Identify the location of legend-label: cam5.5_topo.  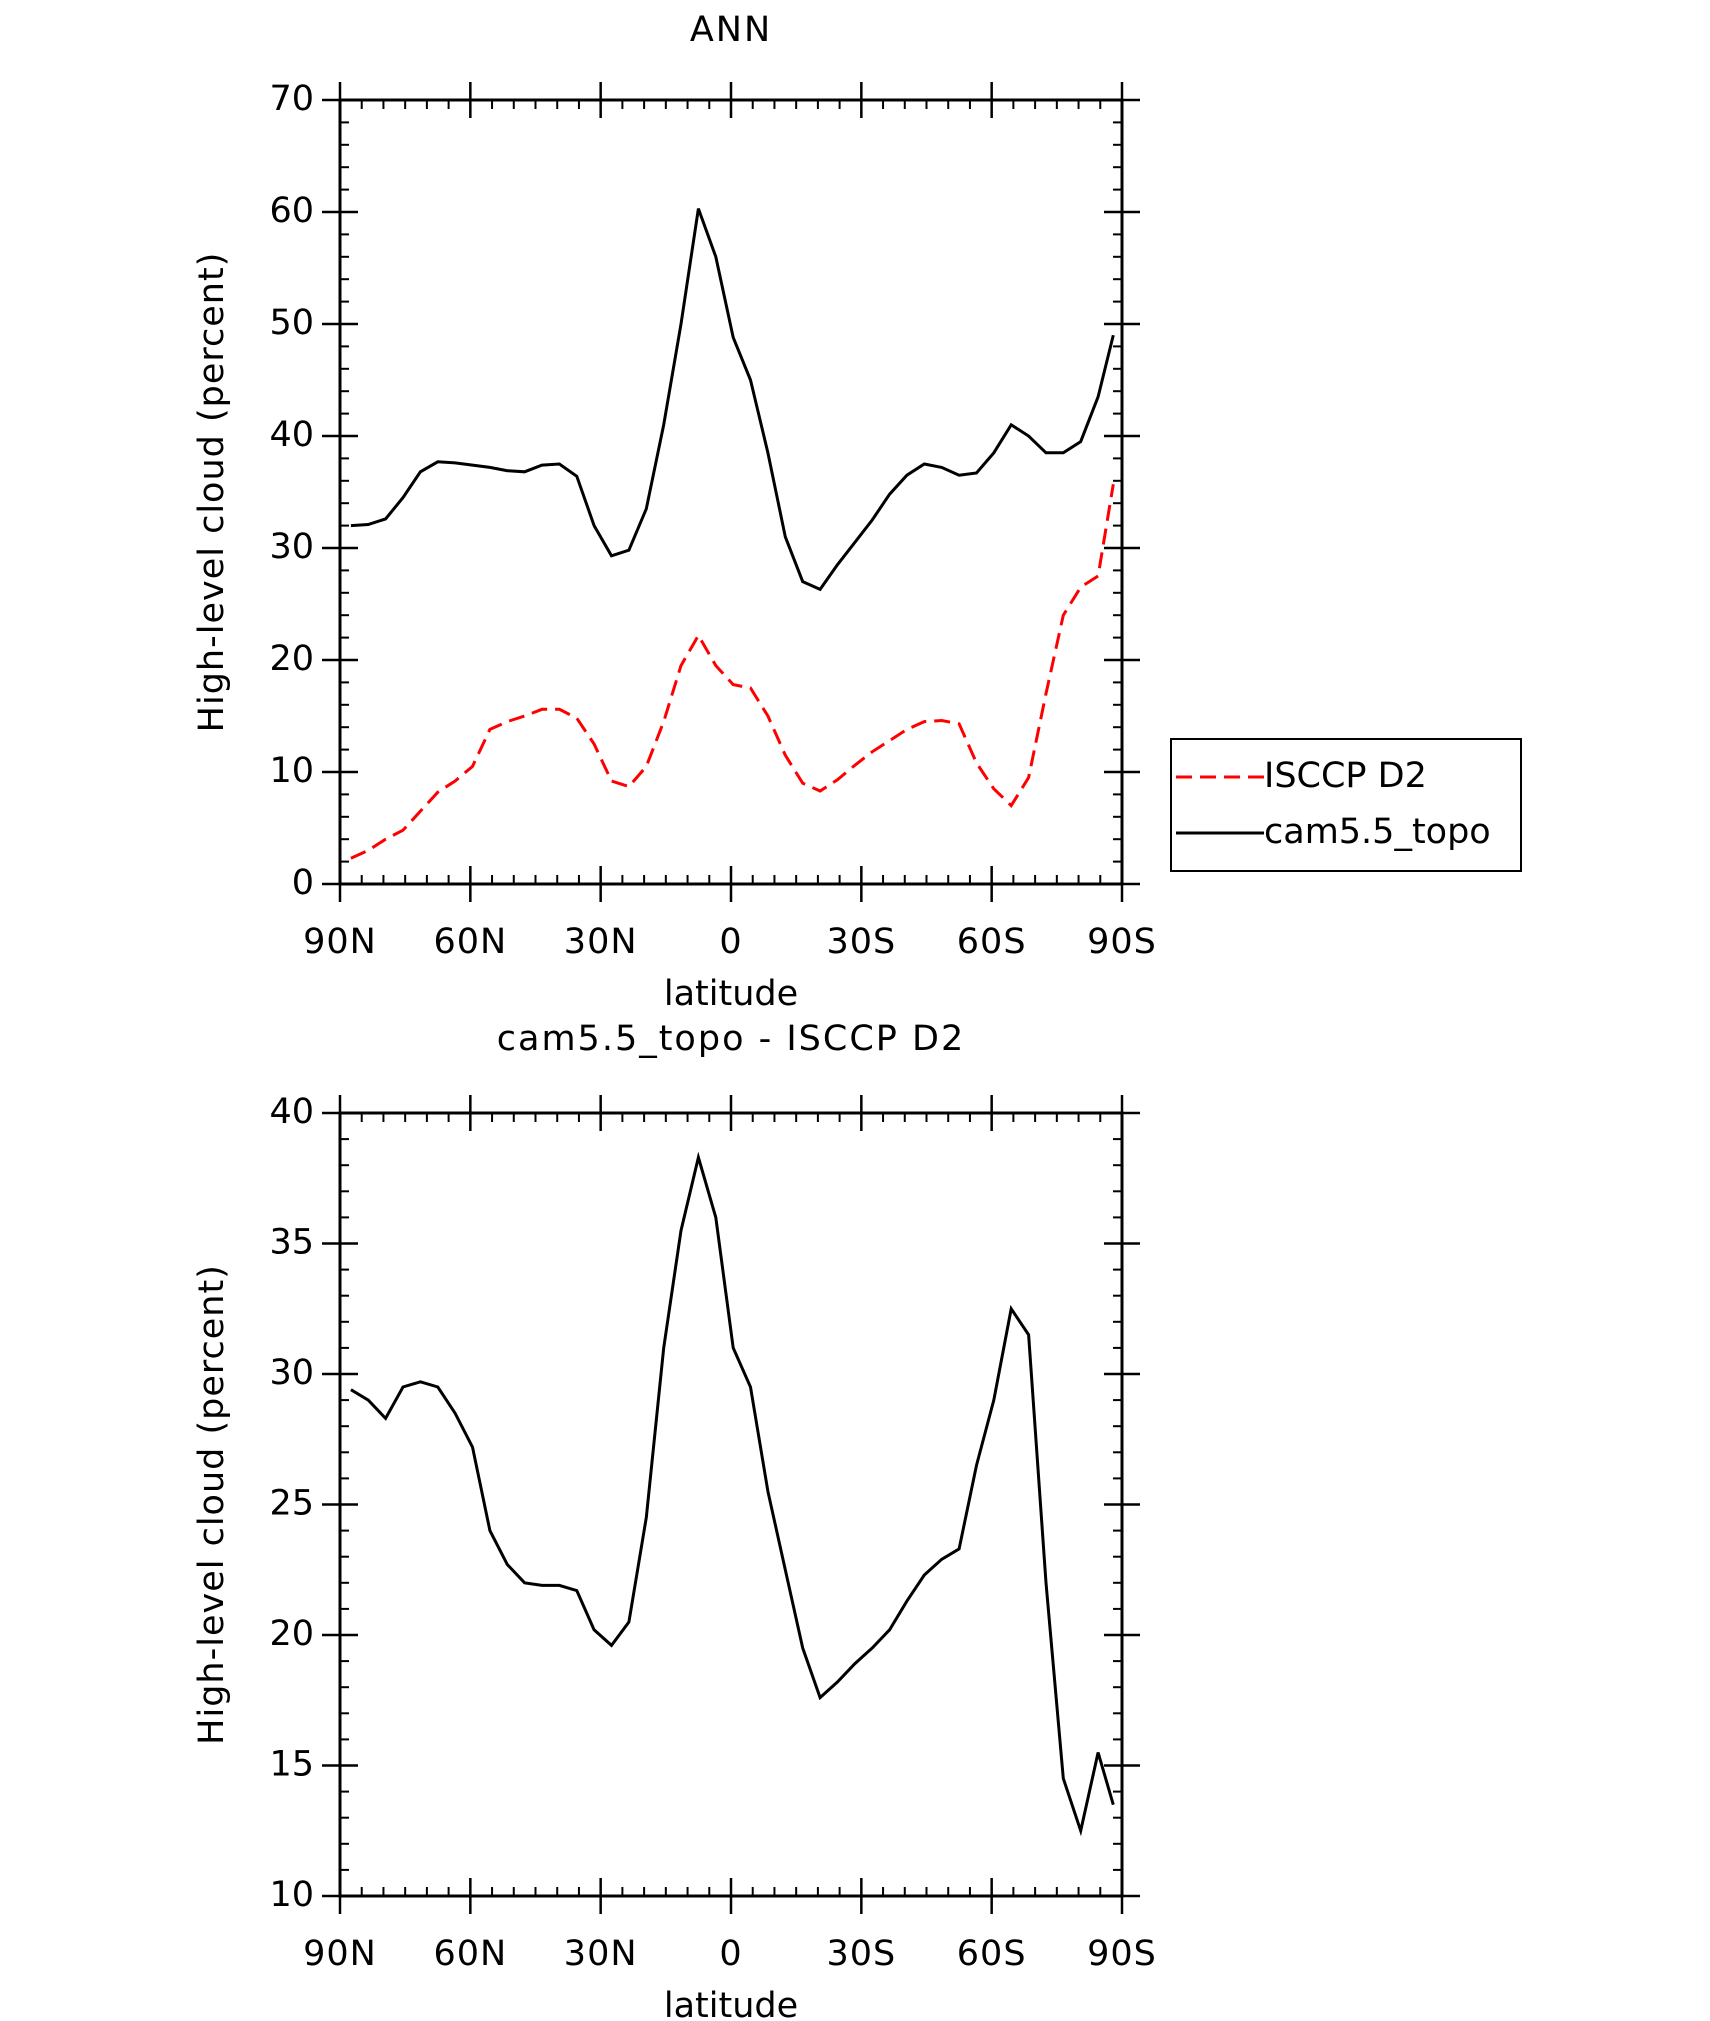
(1377, 832).